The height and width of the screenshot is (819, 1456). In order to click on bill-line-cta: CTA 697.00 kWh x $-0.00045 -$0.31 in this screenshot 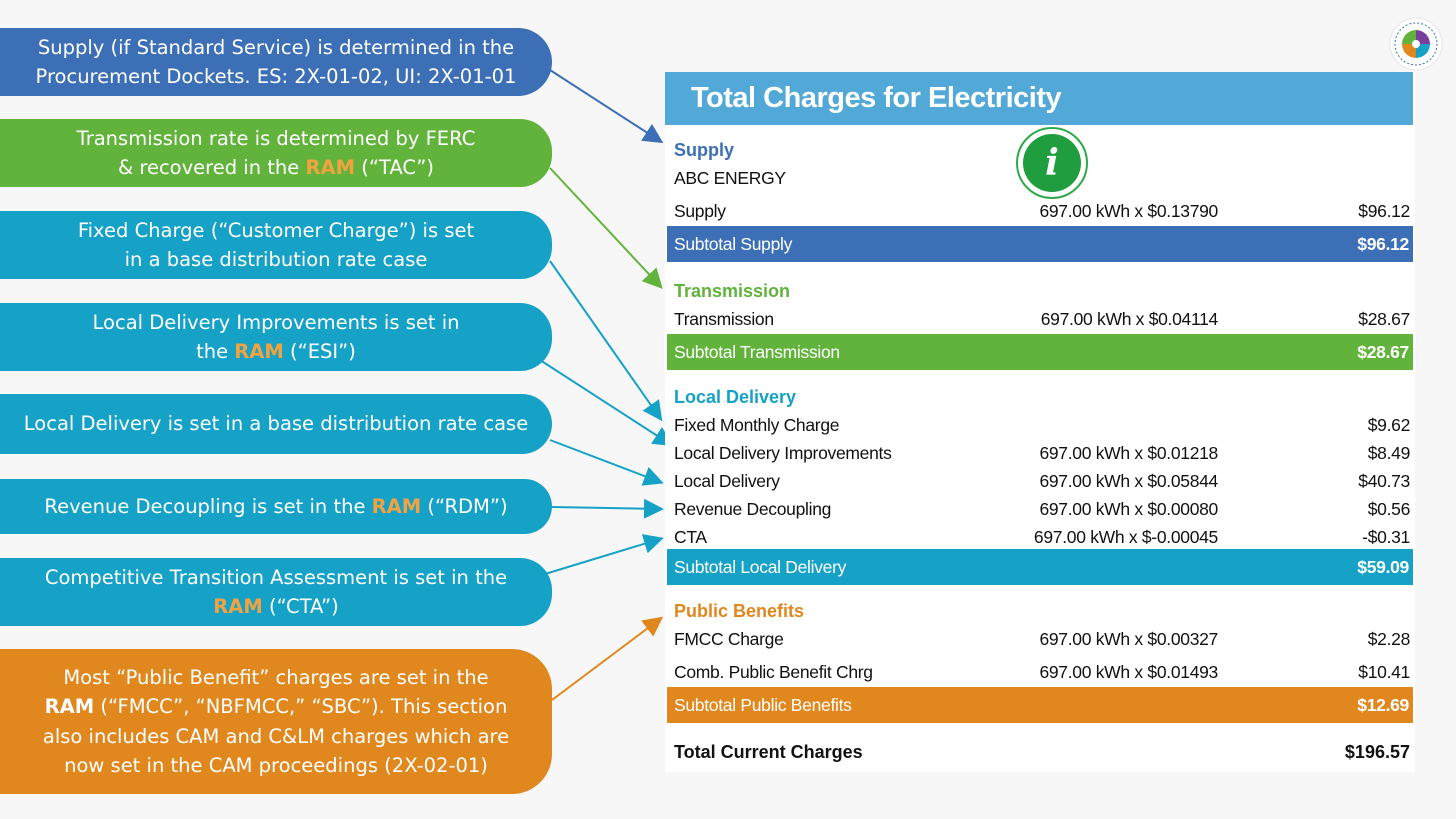, I will do `click(1042, 537)`.